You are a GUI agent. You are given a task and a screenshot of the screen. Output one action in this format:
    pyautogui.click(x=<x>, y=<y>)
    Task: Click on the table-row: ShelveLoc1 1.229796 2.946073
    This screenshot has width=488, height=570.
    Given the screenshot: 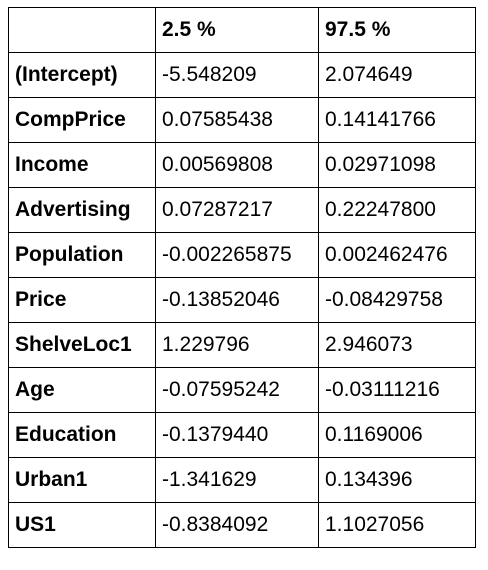 What is the action you would take?
    pyautogui.click(x=242, y=345)
    